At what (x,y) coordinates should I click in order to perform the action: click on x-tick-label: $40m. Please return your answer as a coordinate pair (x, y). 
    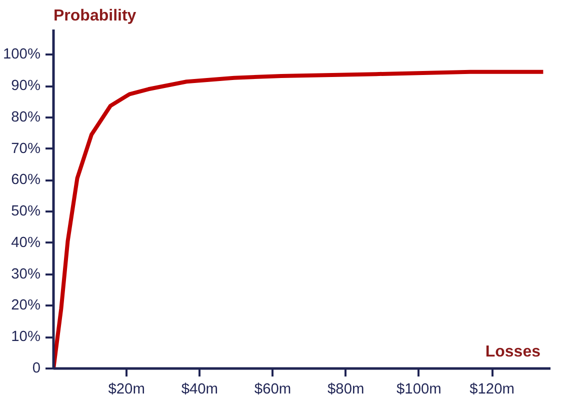
    Looking at the image, I should click on (199, 390).